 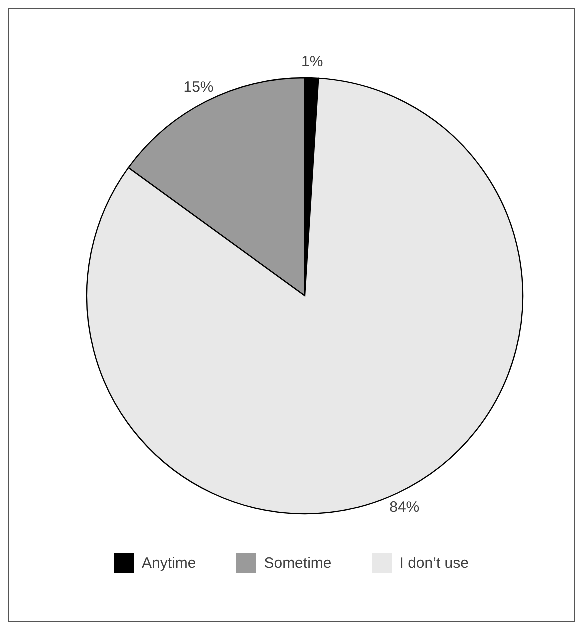 What do you see at coordinates (313, 62) in the screenshot?
I see `data-label: 1%` at bounding box center [313, 62].